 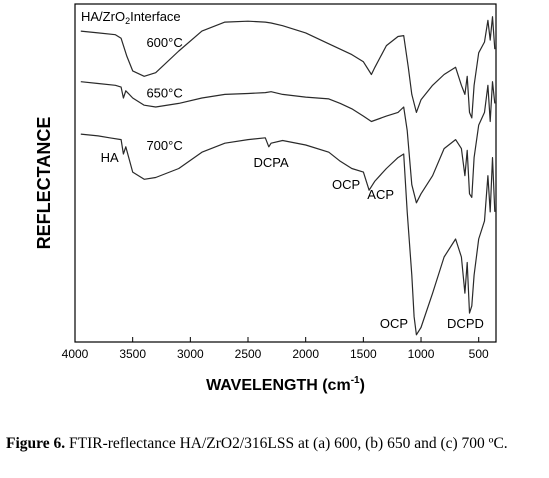 What do you see at coordinates (380, 194) in the screenshot?
I see `annotation-label: ACP` at bounding box center [380, 194].